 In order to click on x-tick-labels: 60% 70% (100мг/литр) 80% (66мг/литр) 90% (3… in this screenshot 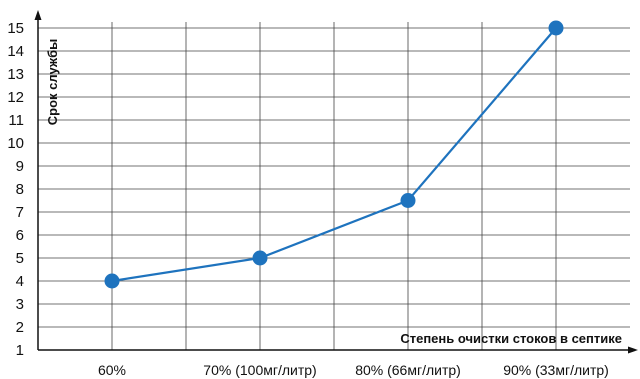, I will do `click(353, 370)`.